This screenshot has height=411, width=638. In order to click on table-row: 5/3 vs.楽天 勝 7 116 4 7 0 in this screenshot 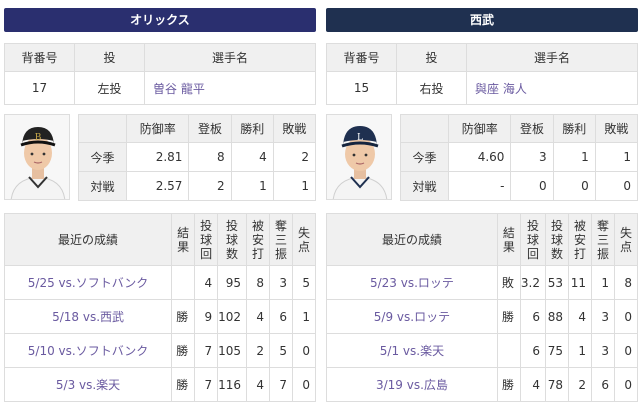, I will do `click(159, 384)`.